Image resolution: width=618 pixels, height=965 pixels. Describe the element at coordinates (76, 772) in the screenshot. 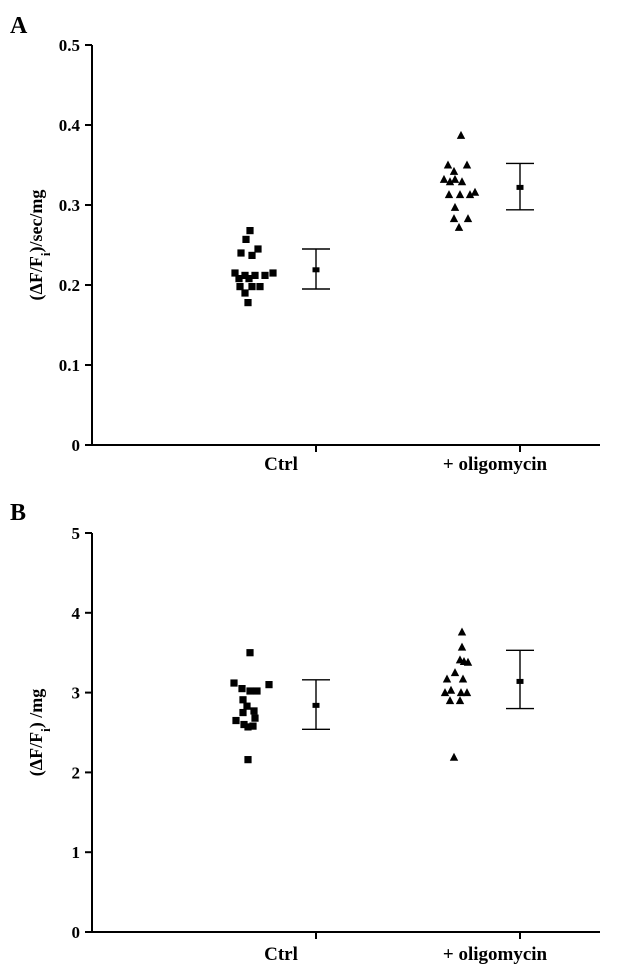

I see `y-tick-label: 2` at that location.